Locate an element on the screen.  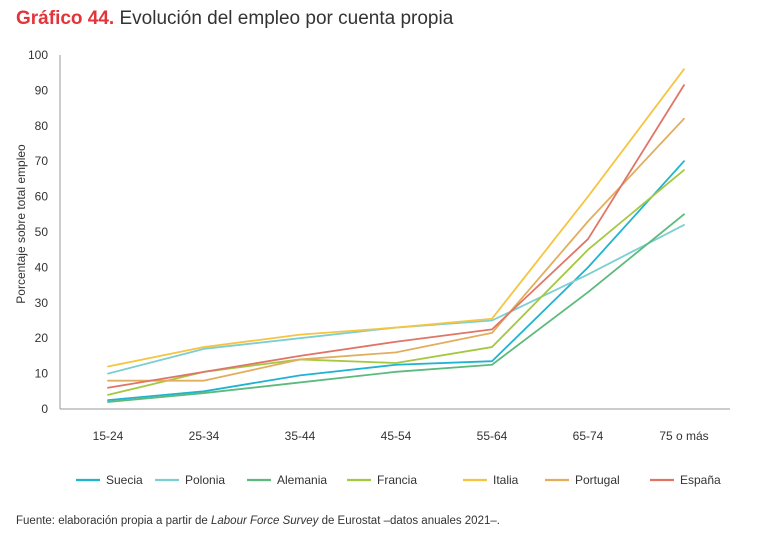
legend-item-alemania: Alemania is located at coordinates (287, 480).